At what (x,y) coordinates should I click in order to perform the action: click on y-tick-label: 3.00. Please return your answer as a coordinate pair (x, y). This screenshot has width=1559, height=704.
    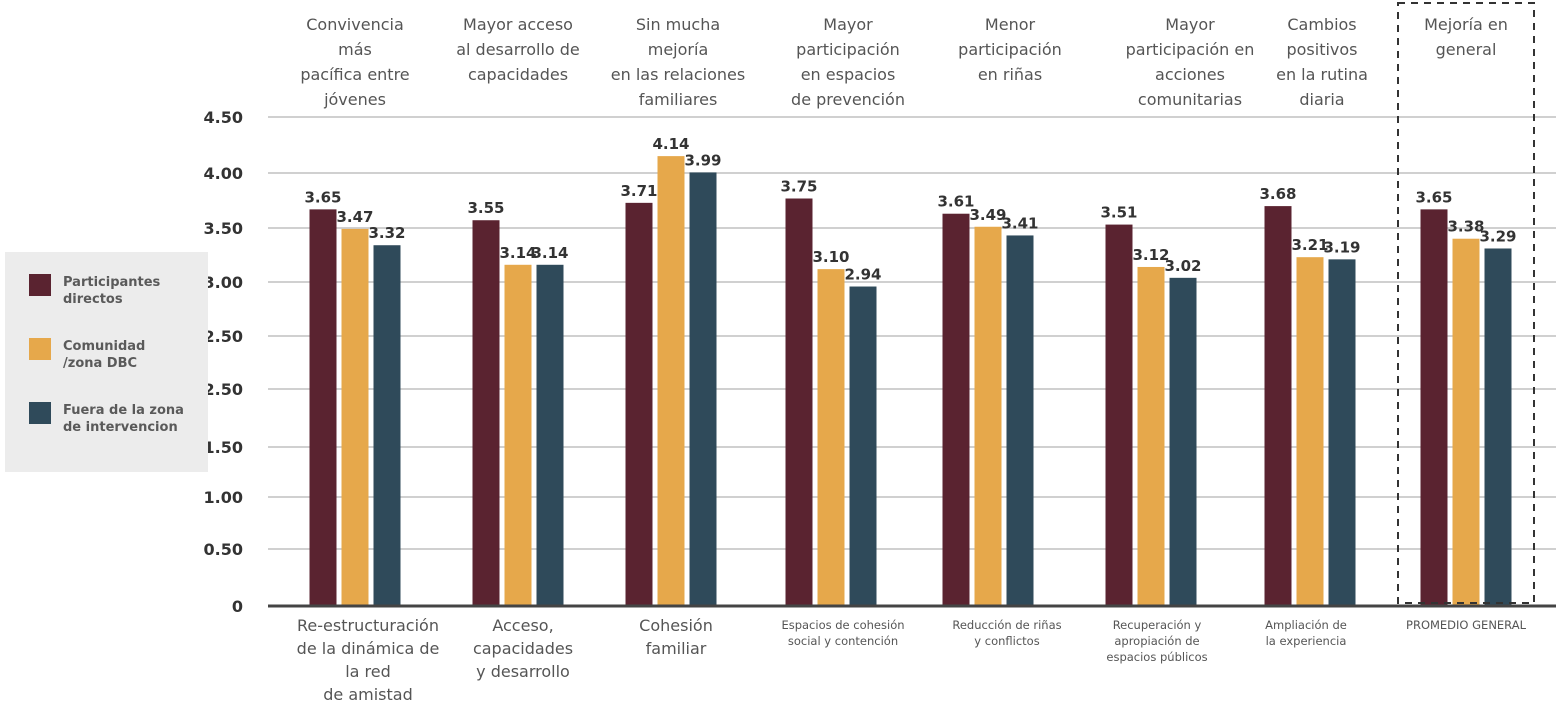
    Looking at the image, I should click on (223, 282).